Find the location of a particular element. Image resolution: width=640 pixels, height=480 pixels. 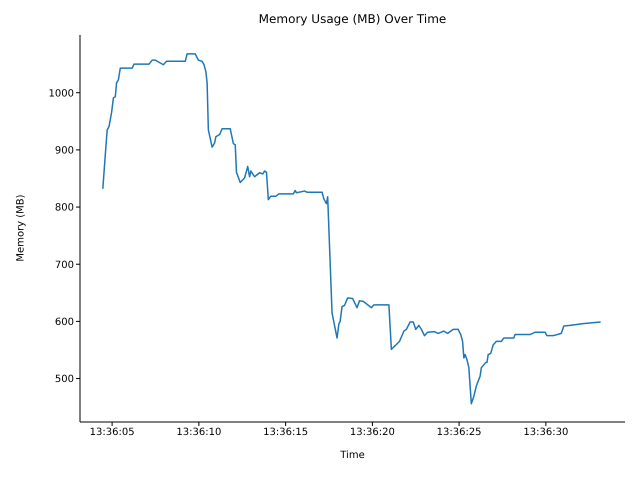

x-tick-label: 13:36:15 is located at coordinates (285, 432).